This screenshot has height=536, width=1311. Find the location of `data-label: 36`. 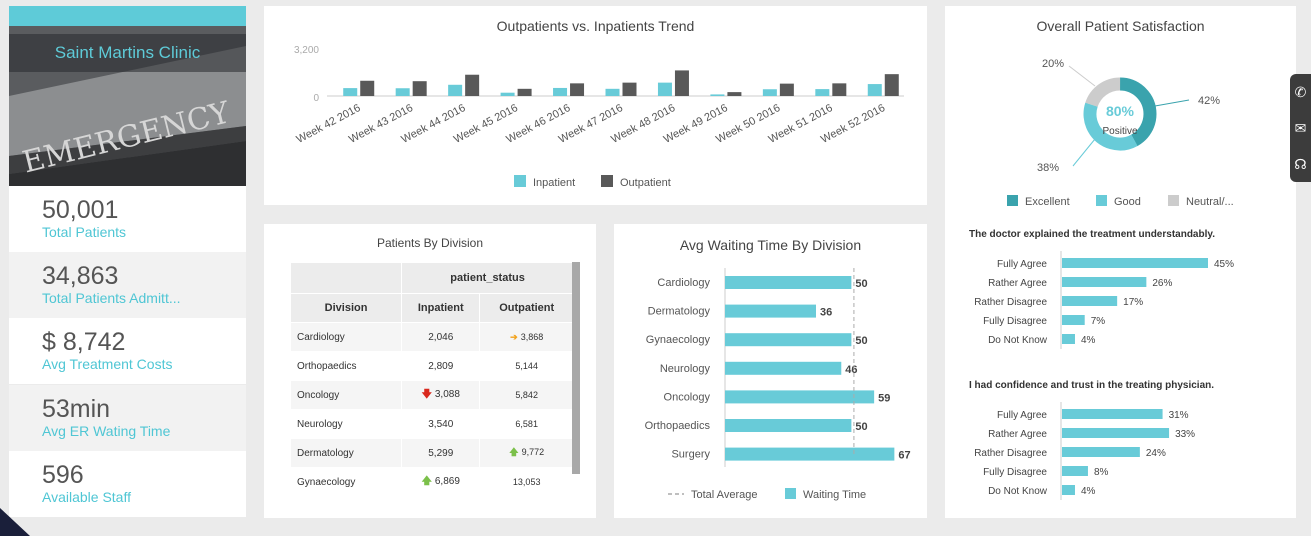

data-label: 36 is located at coordinates (826, 313).